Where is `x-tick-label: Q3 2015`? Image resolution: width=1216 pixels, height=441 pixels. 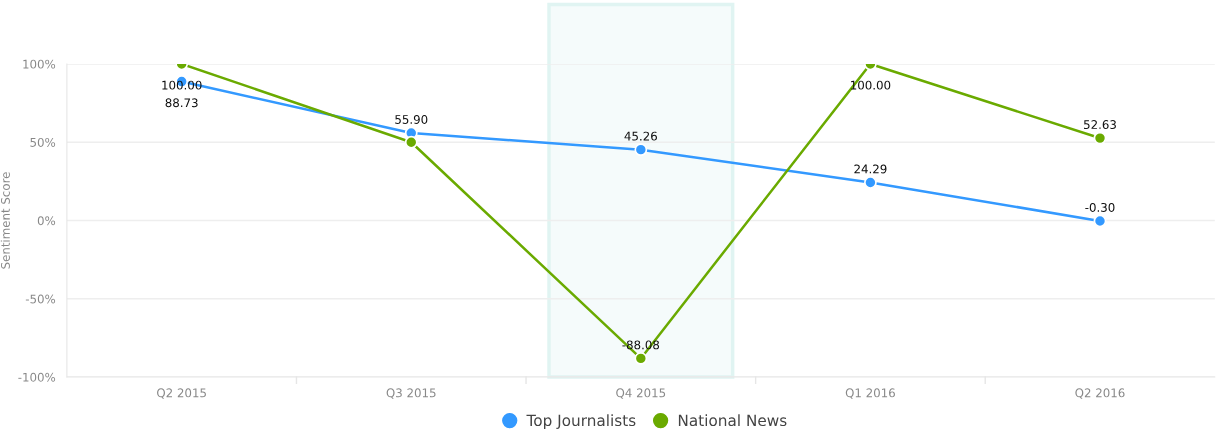
x-tick-label: Q3 2015 is located at coordinates (411, 393).